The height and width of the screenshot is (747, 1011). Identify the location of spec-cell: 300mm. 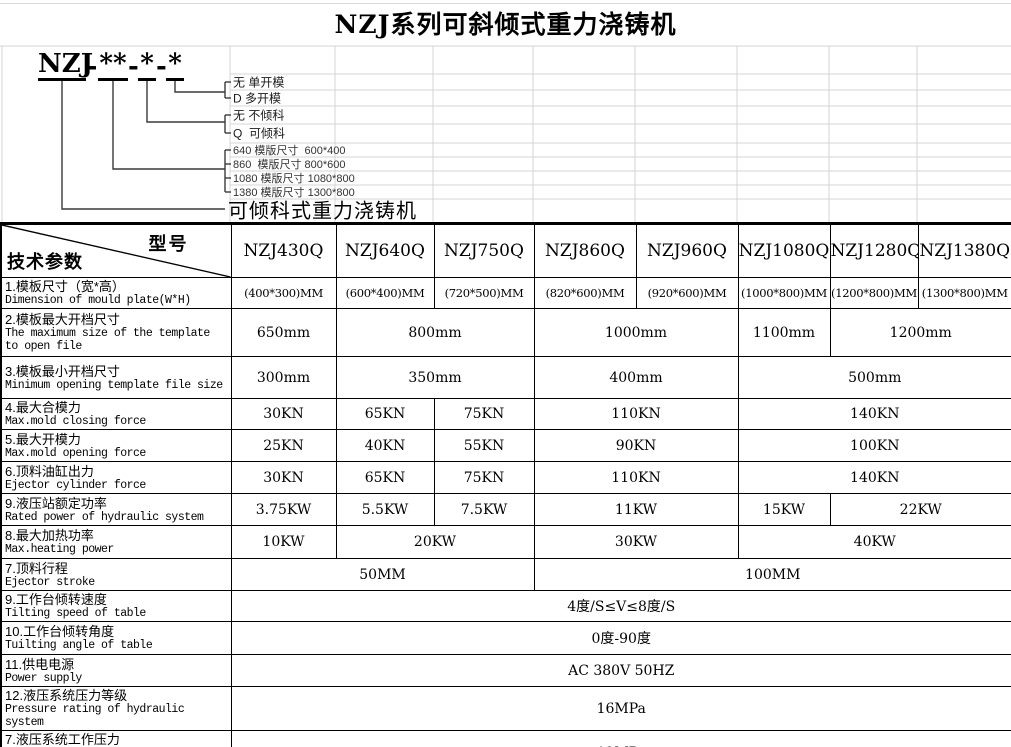
(283, 377).